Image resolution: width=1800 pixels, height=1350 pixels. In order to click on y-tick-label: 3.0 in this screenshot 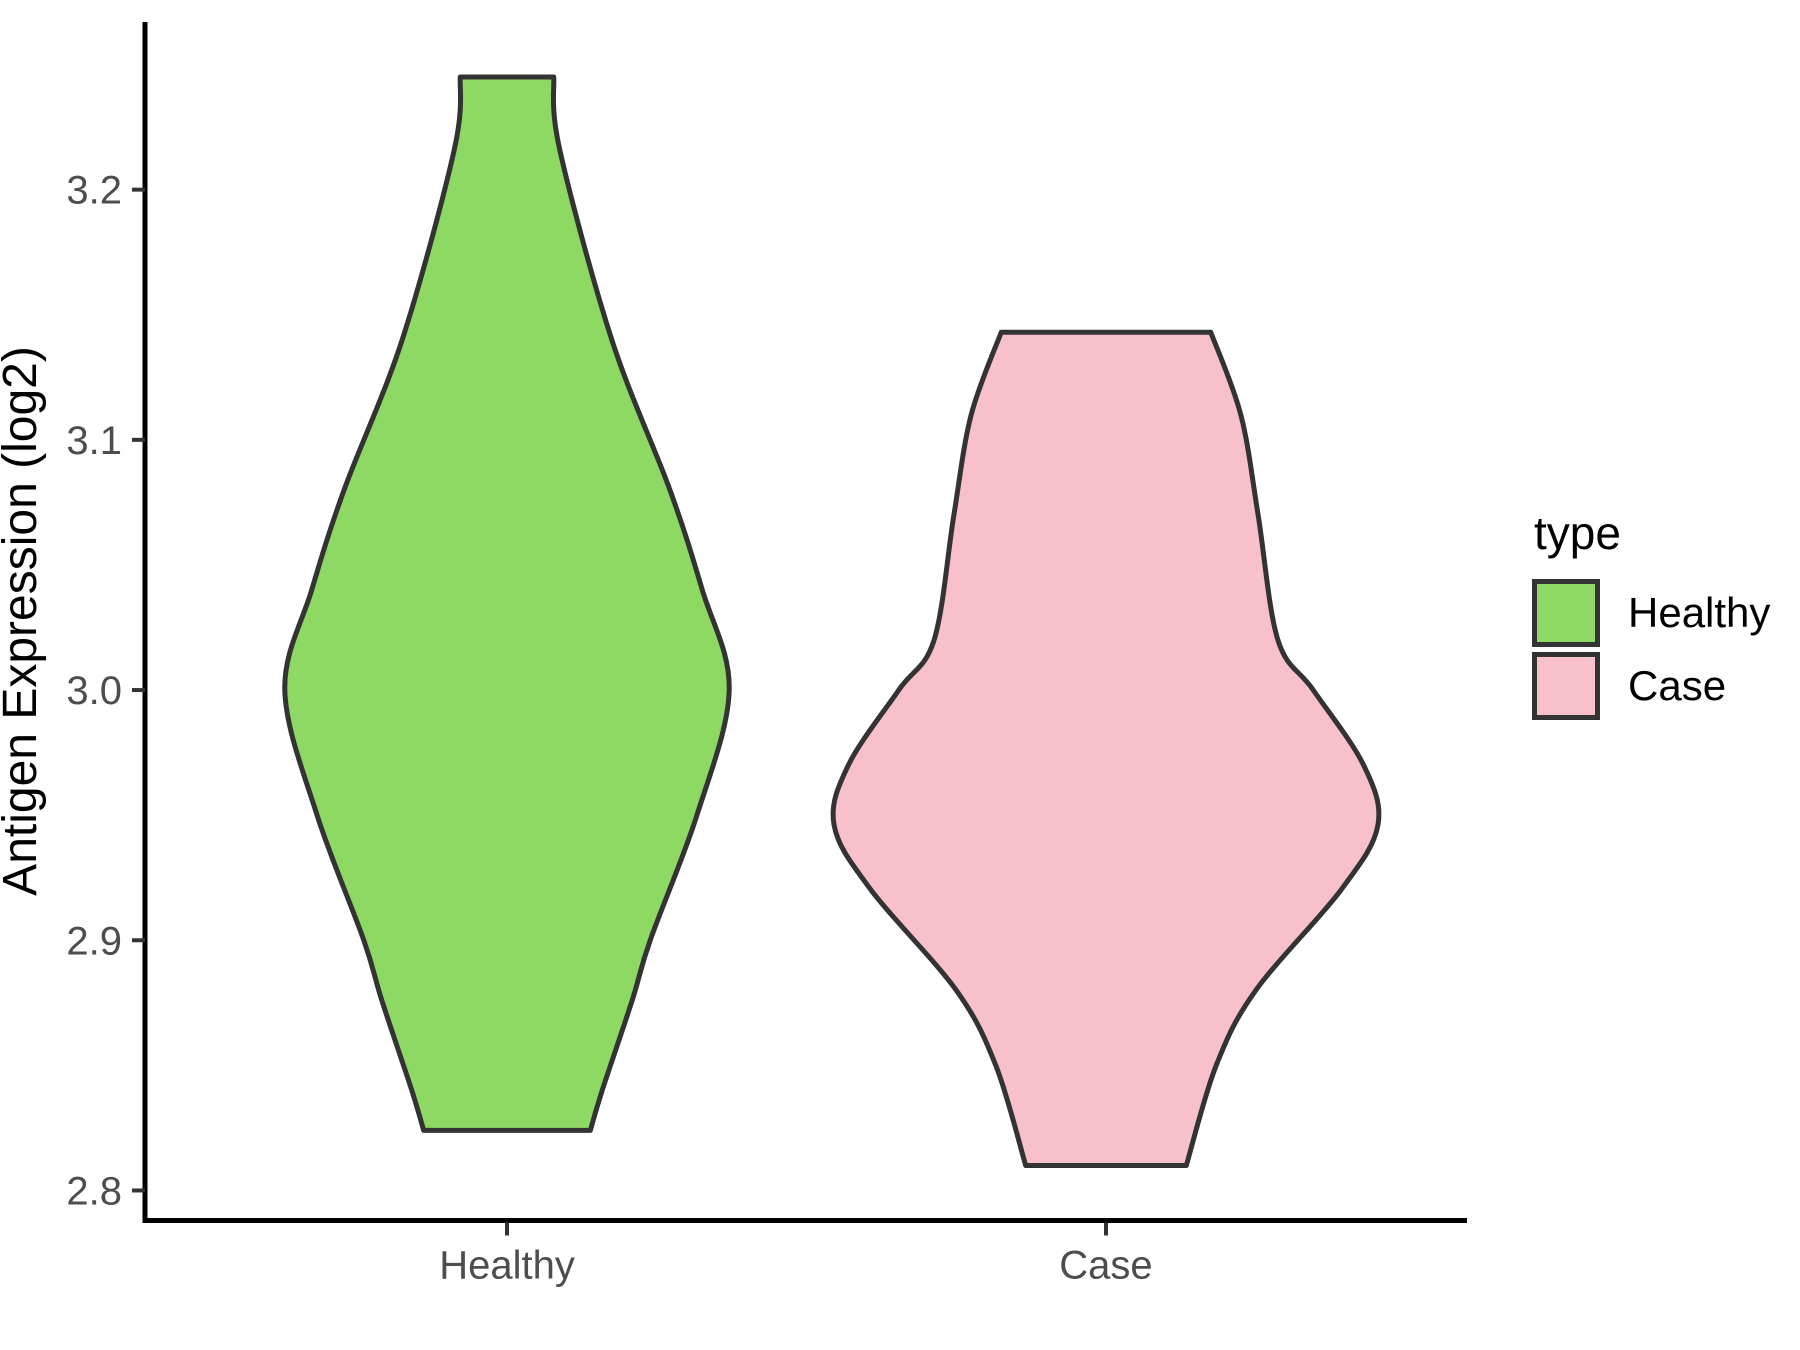, I will do `click(94, 691)`.